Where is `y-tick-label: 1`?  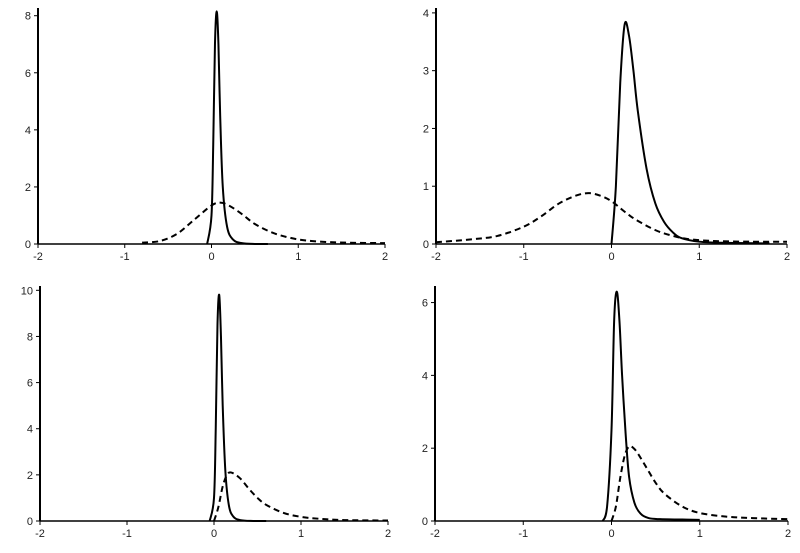 y-tick-label: 1 is located at coordinates (426, 187).